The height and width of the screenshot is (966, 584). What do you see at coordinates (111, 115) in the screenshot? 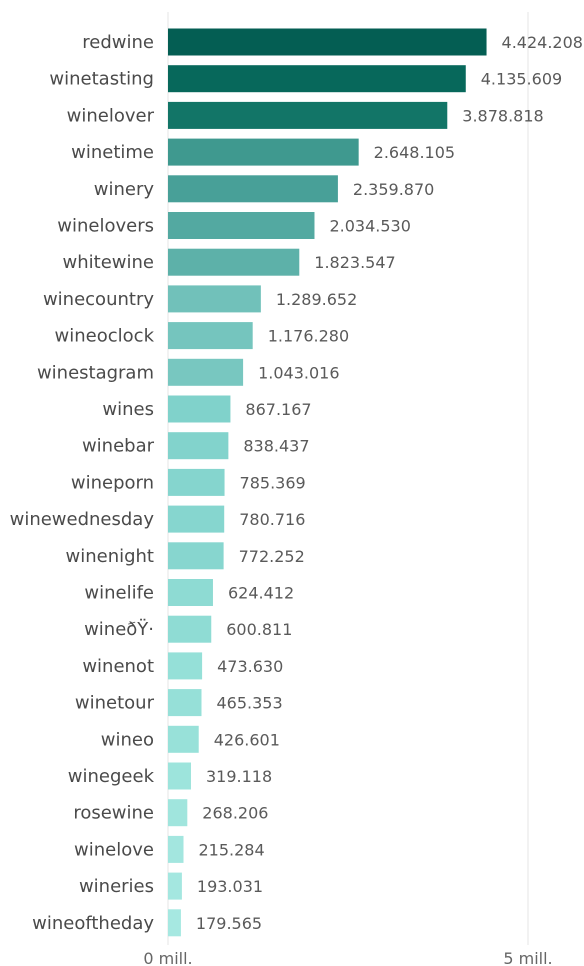
I see `category-label-2: winelover` at bounding box center [111, 115].